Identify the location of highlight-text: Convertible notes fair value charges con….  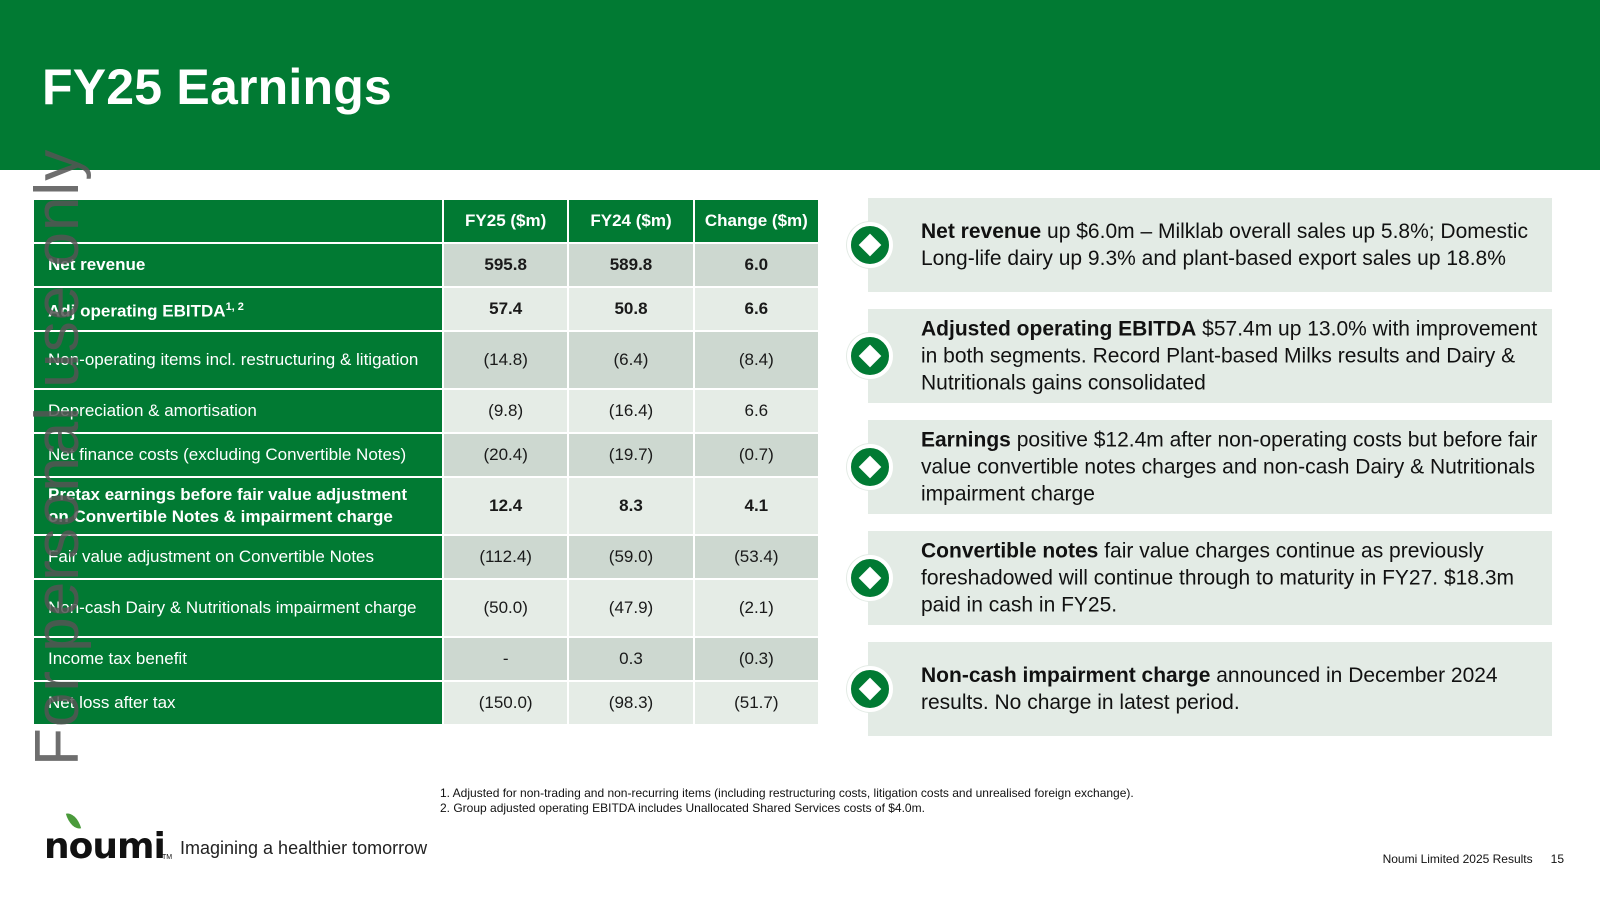
(1229, 578).